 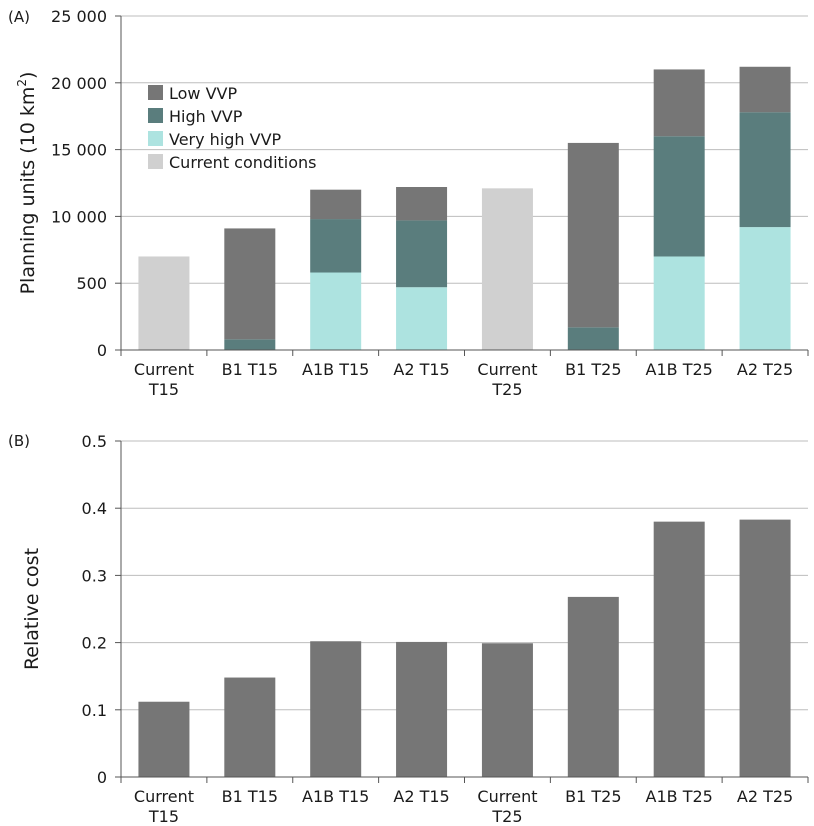 What do you see at coordinates (155, 92) in the screenshot?
I see `legend-swatch-low` at bounding box center [155, 92].